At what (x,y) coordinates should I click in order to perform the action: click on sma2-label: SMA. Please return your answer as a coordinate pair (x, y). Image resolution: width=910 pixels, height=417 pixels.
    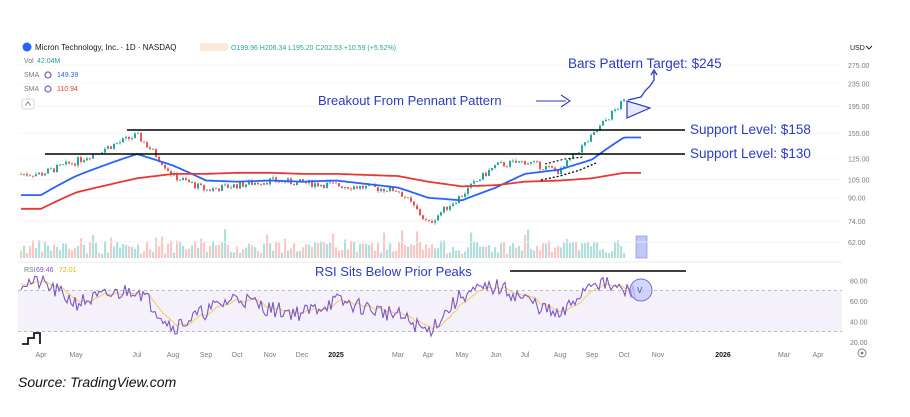
    Looking at the image, I should click on (32, 89).